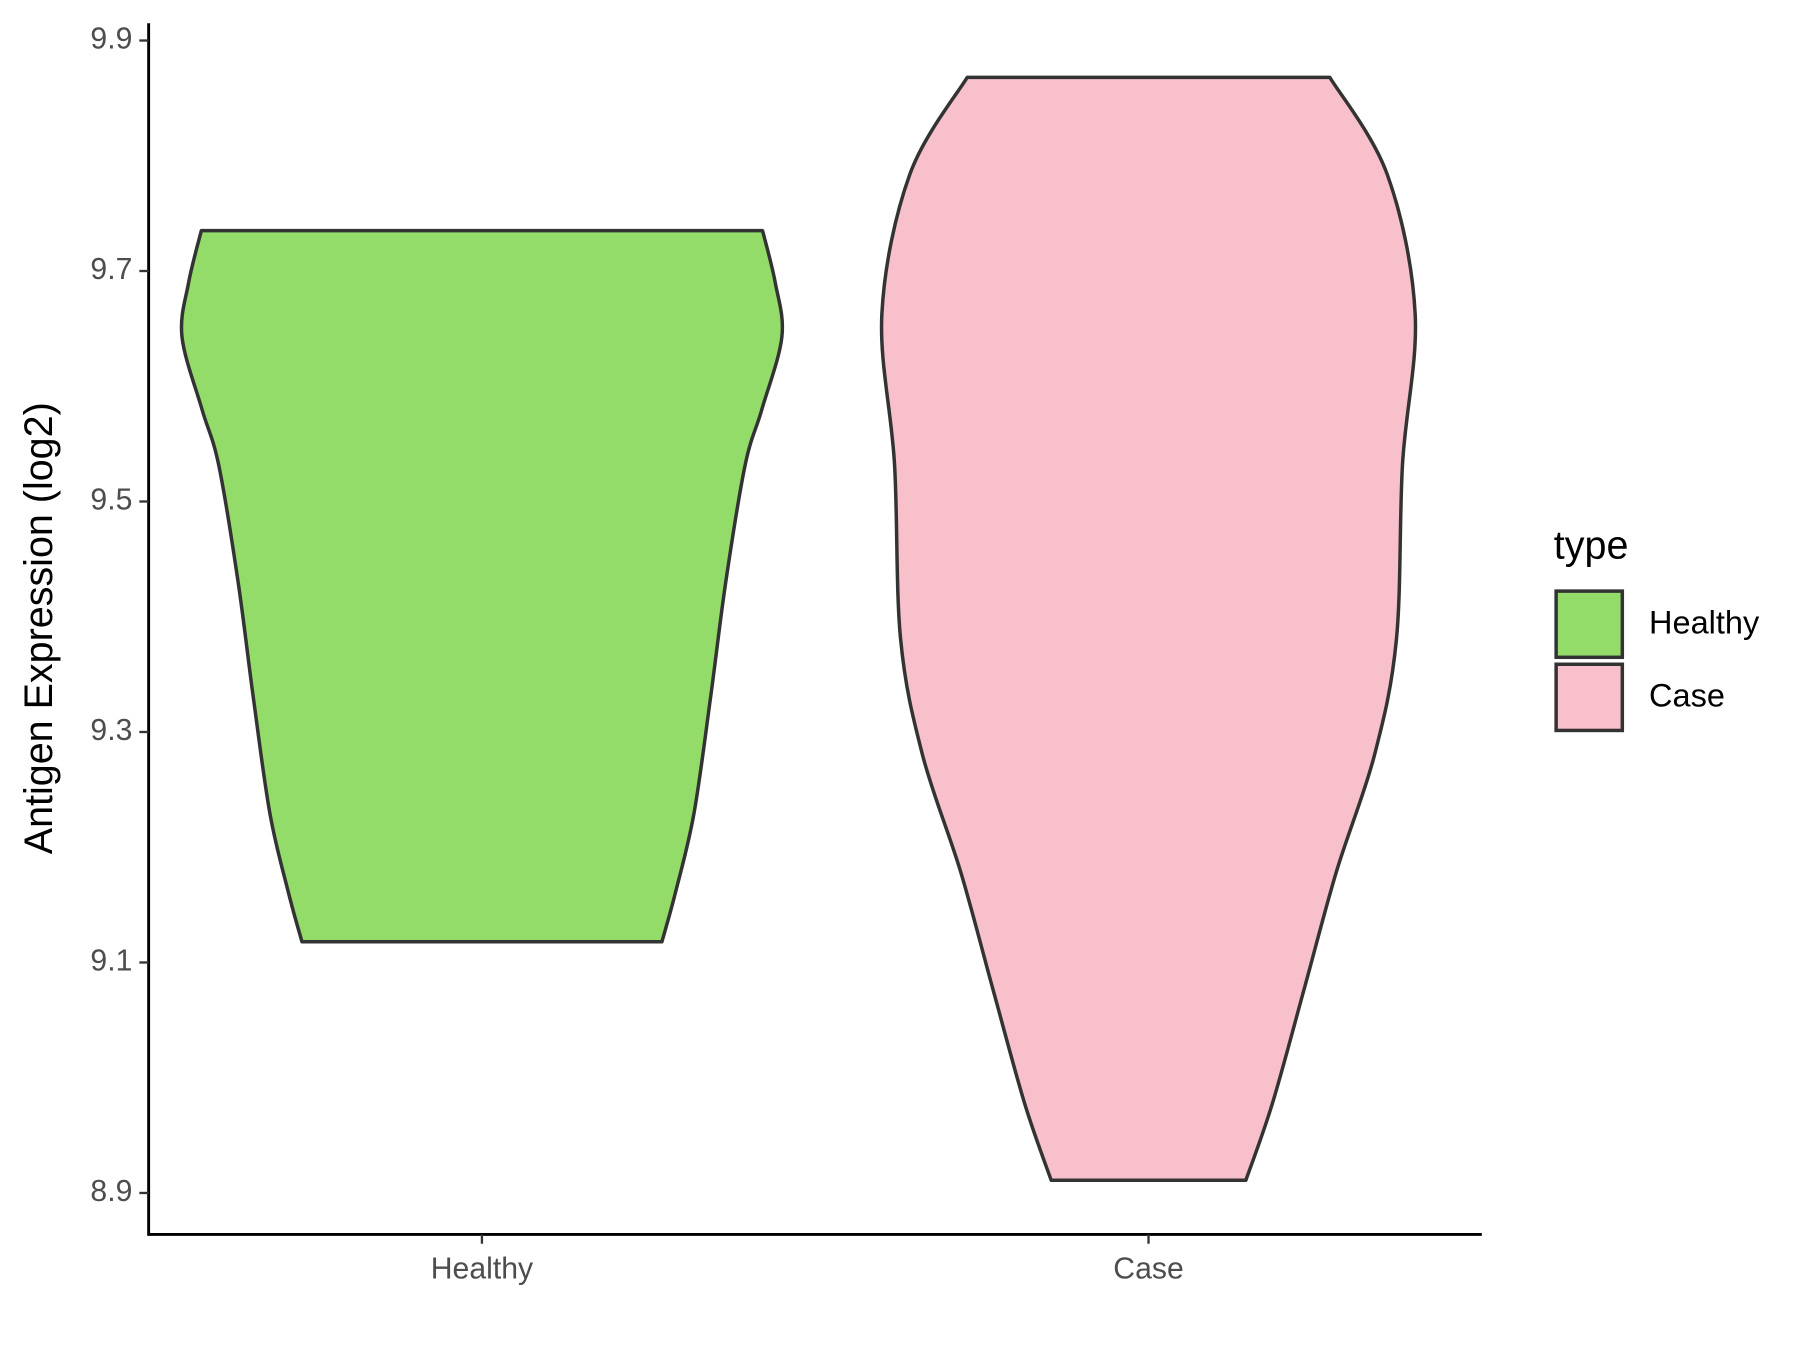  I want to click on legend-title: type, so click(1591, 546).